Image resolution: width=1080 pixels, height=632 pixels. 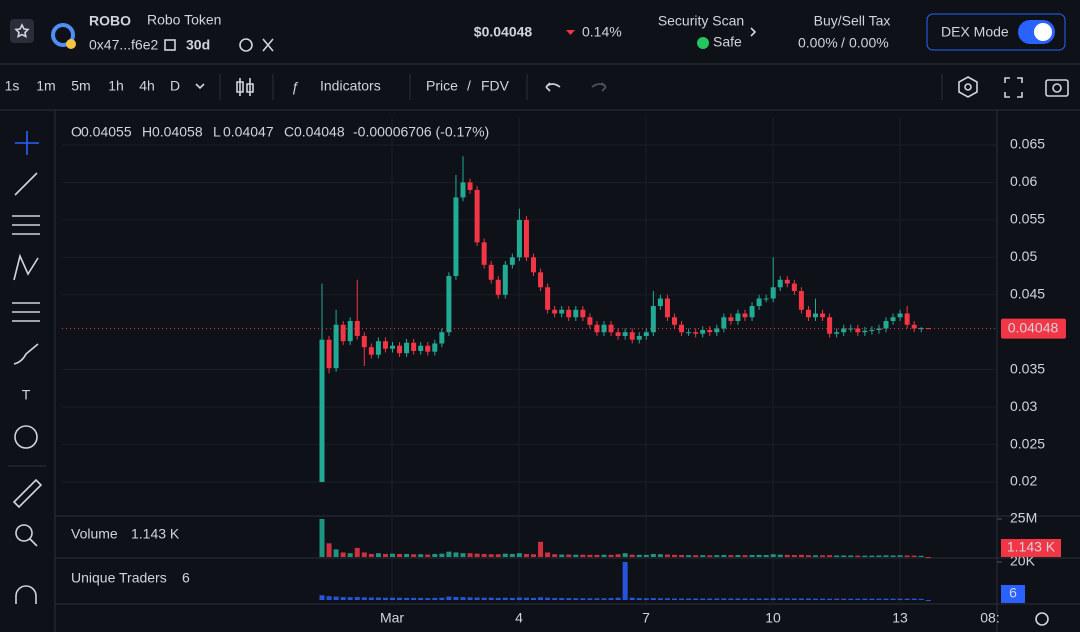 I want to click on fib-tool, so click(x=26, y=225).